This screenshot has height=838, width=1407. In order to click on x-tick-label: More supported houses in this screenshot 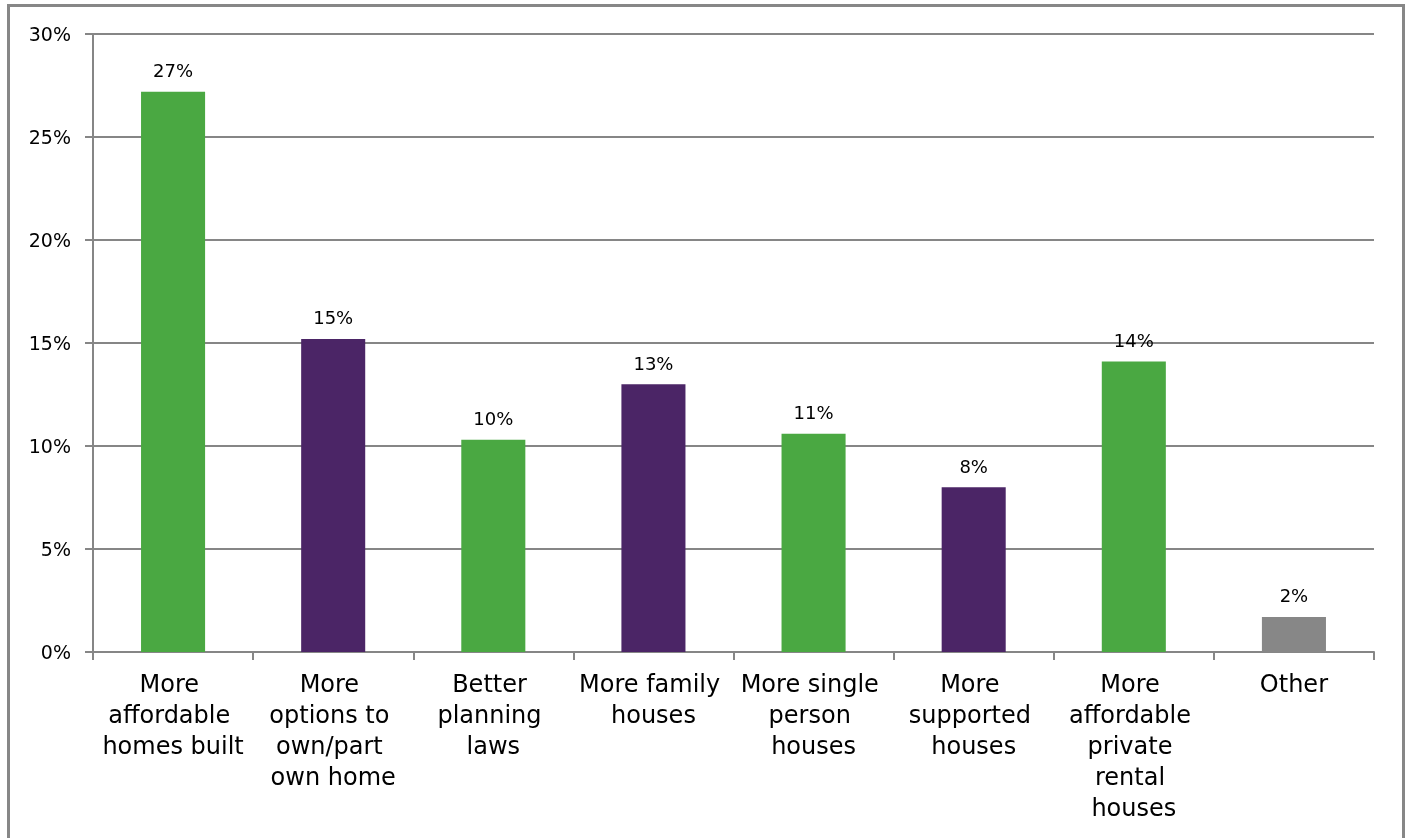, I will do `click(973, 714)`.